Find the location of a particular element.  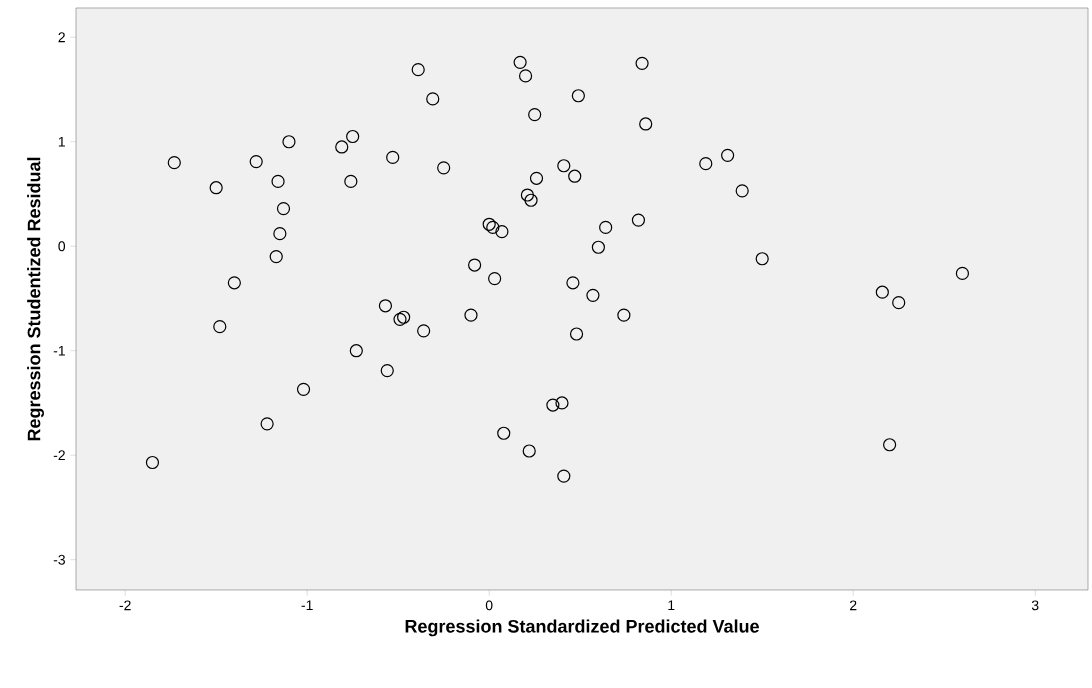

y-tick-label: 1 is located at coordinates (61, 141).